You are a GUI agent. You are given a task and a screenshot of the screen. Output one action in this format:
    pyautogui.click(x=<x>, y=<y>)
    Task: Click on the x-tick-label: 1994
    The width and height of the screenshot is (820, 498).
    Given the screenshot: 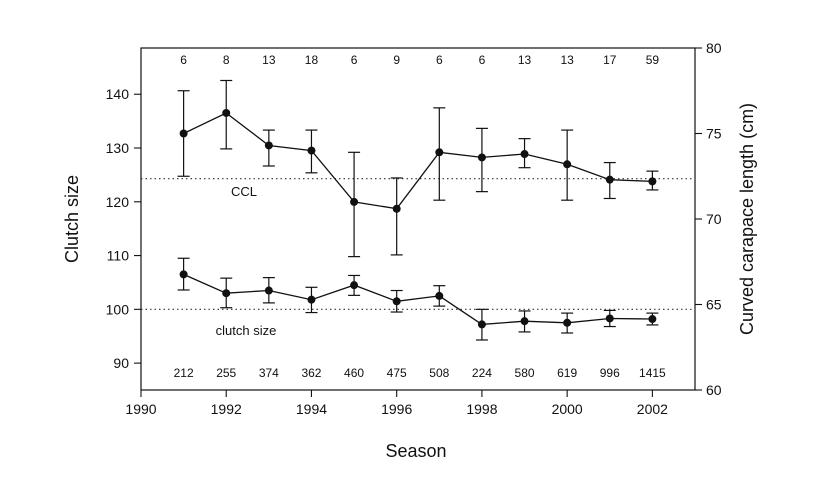 What is the action you would take?
    pyautogui.click(x=311, y=409)
    